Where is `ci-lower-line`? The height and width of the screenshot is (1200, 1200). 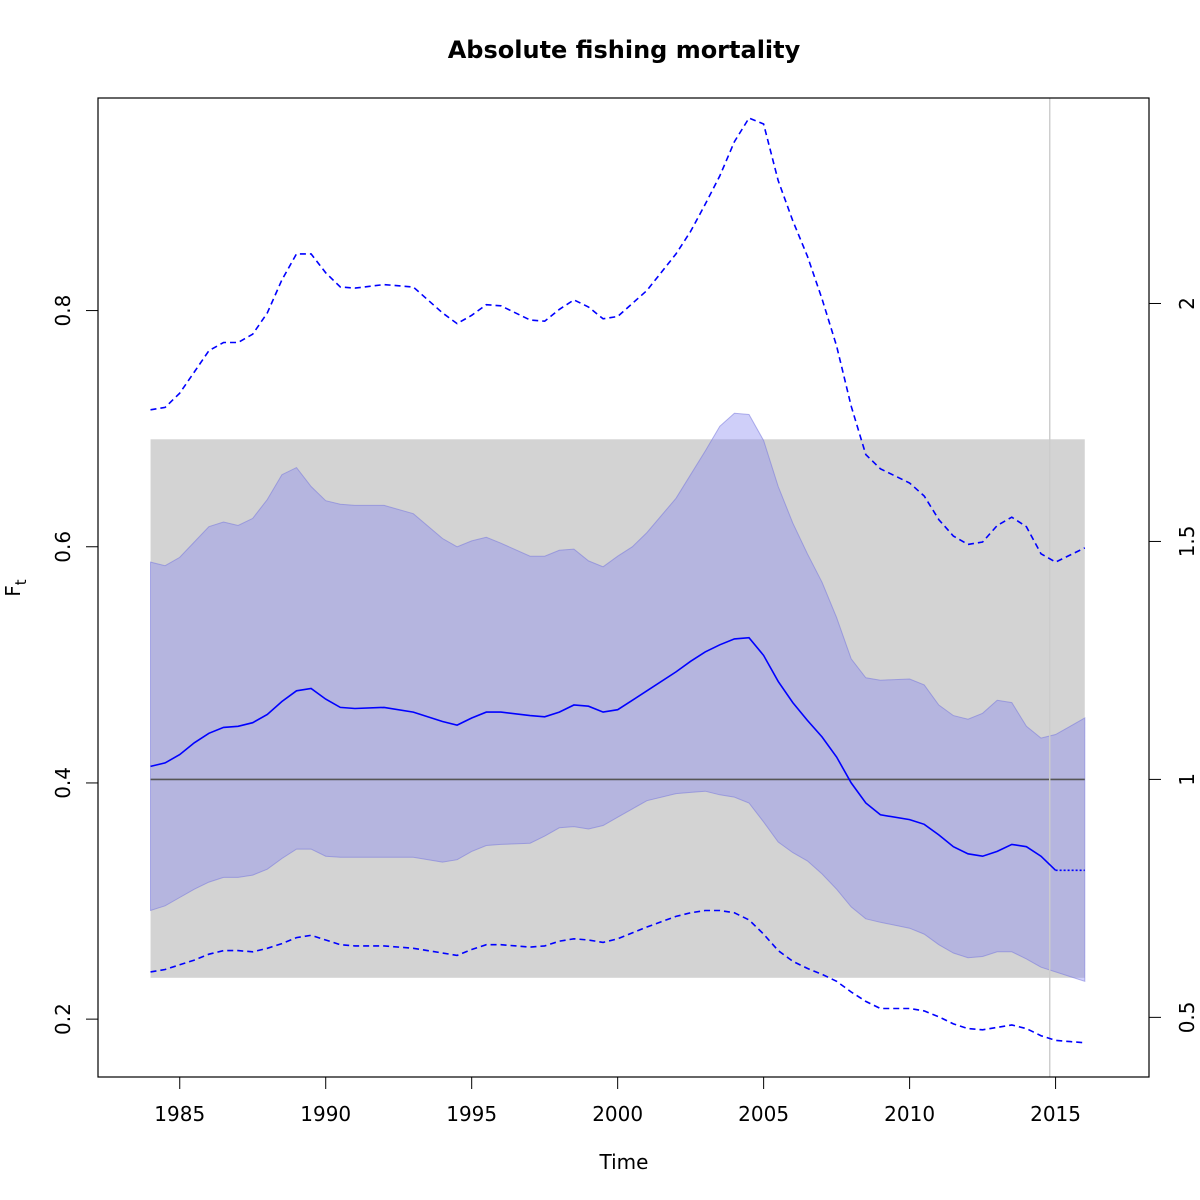
ci-lower-line is located at coordinates (617, 976).